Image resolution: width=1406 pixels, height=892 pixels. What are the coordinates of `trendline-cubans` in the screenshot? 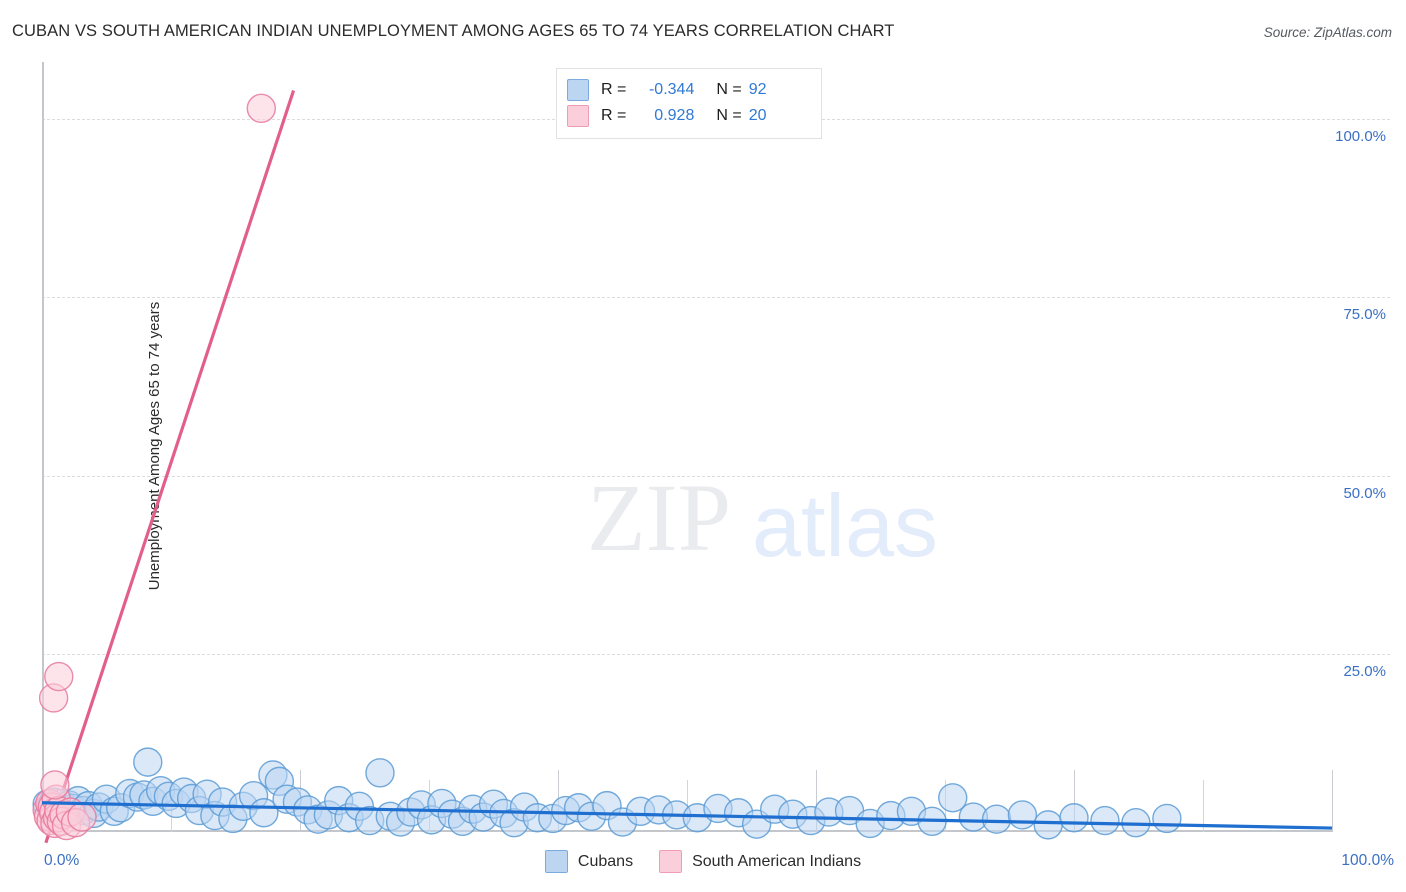 It's located at (687, 815).